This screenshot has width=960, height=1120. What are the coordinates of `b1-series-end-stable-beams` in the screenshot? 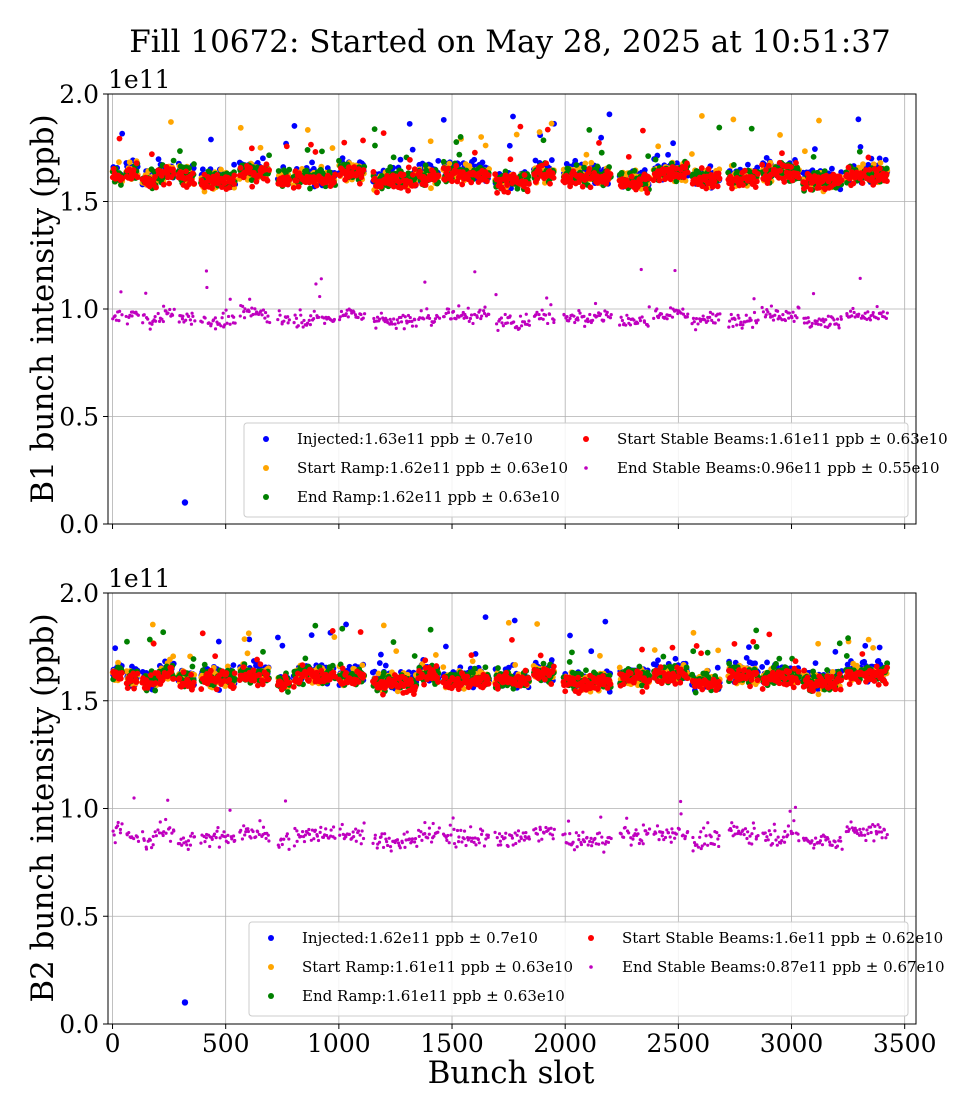 It's located at (500, 300).